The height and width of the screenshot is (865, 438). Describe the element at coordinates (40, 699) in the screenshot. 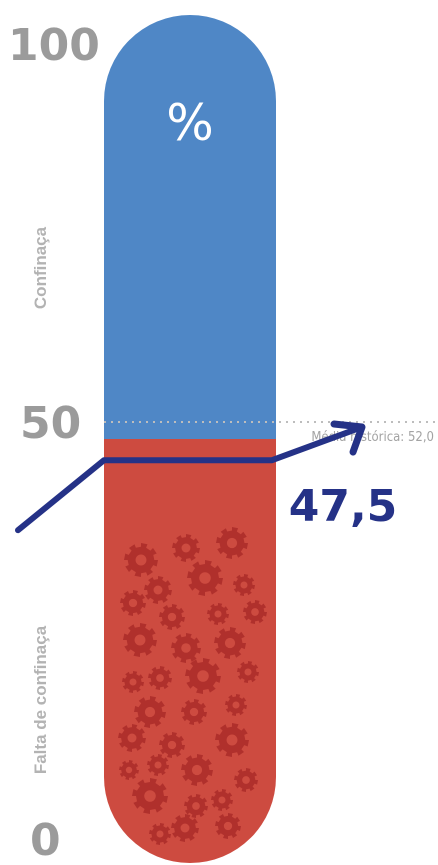

I see `no-confidence-label: Falta de confinaça` at that location.